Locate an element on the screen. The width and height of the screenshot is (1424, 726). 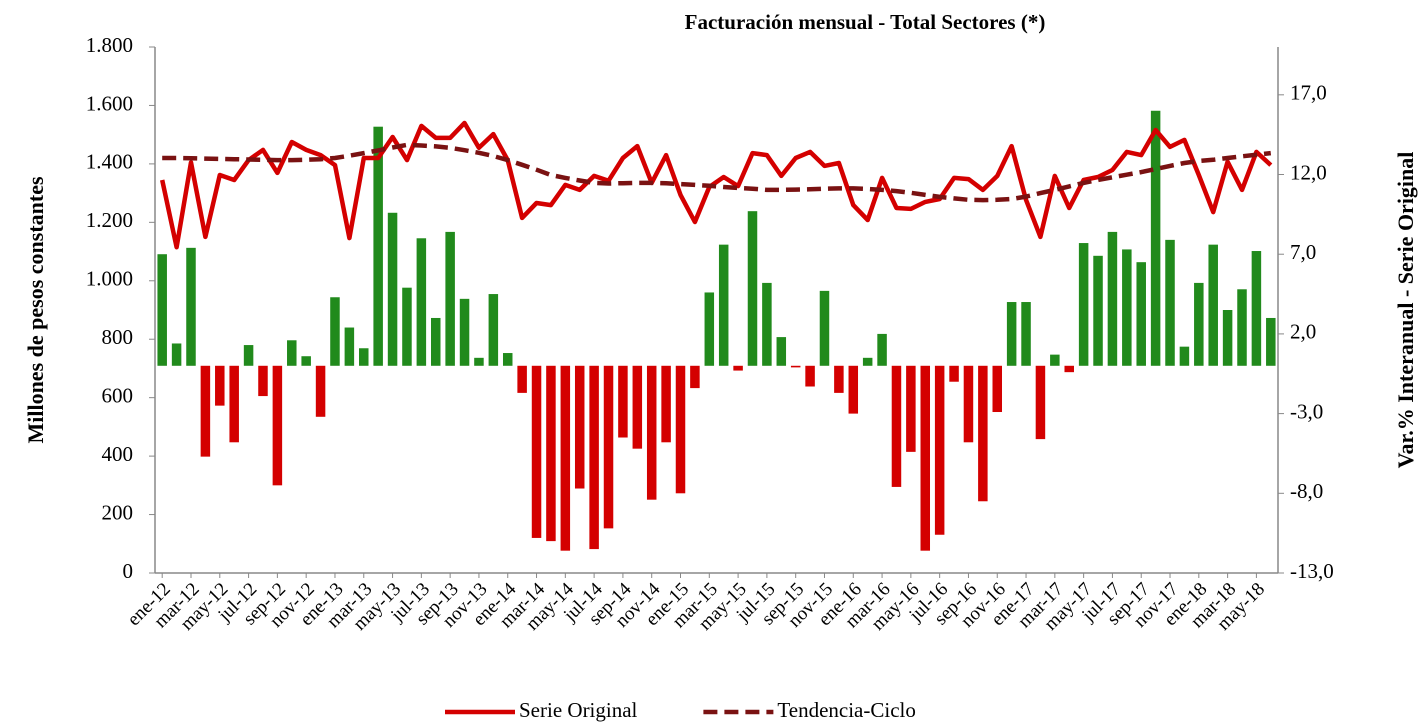
y-tick-label: 0 is located at coordinates (128, 571).